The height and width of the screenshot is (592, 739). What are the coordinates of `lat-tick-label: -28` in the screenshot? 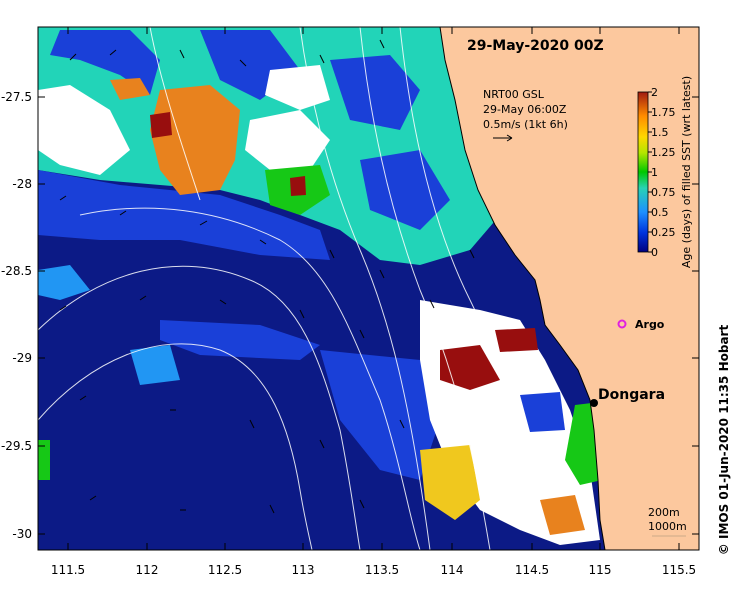 It's located at (22, 184).